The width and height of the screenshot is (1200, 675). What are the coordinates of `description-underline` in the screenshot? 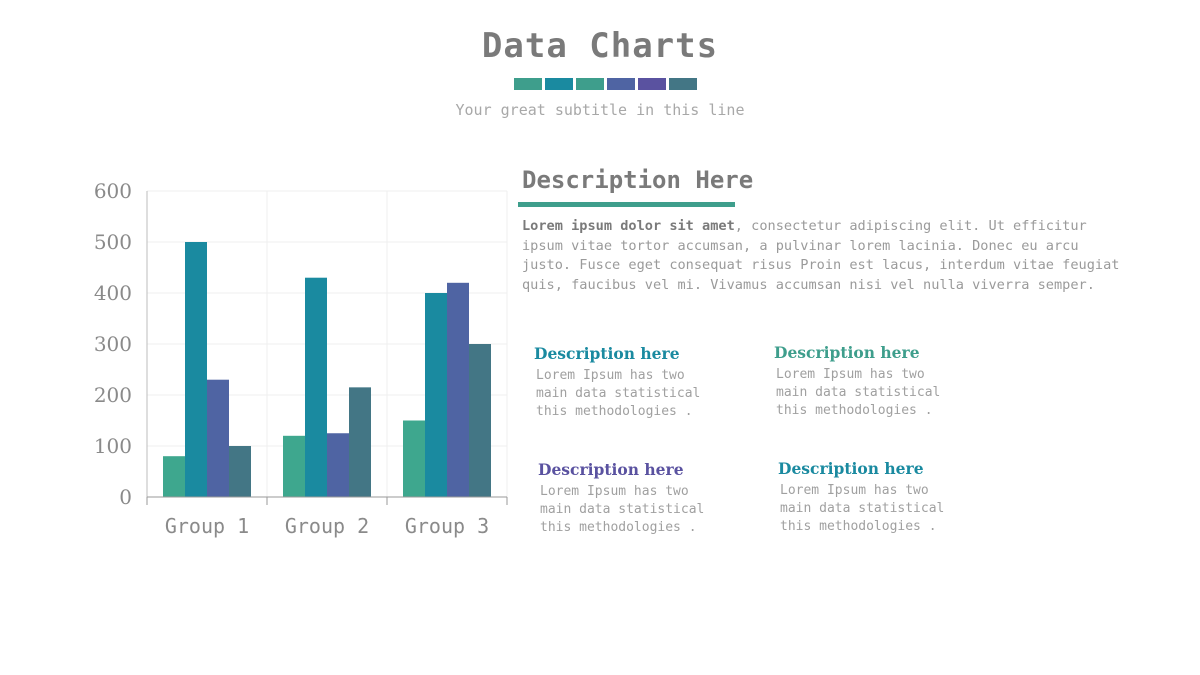 It's located at (626, 204).